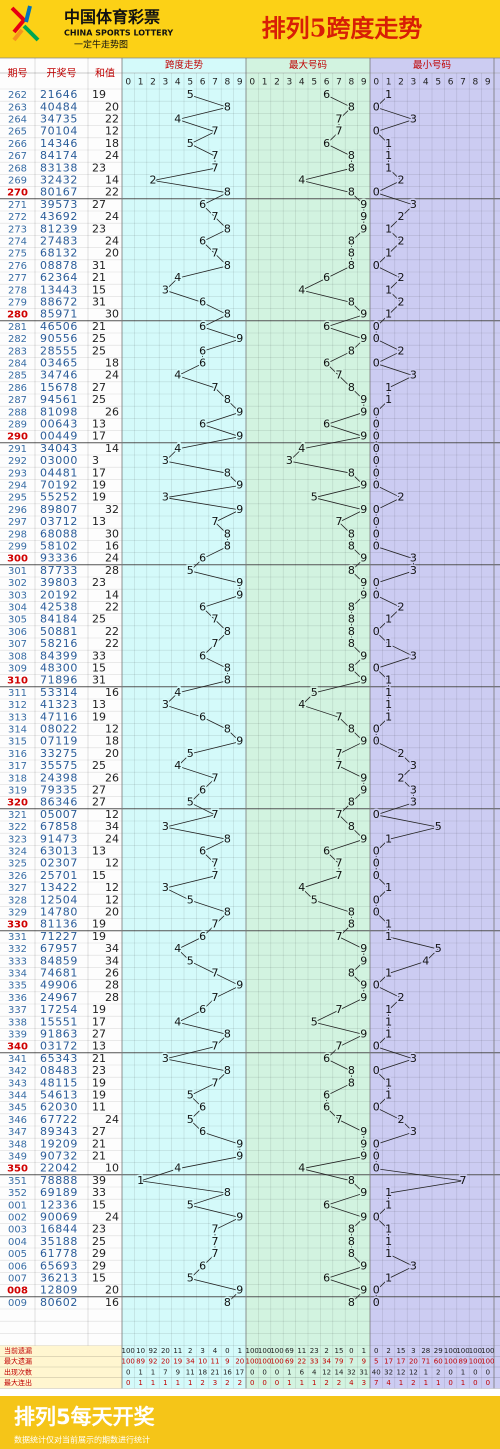 This screenshot has width=500, height=1449. Describe the element at coordinates (112, 448) in the screenshot. I see `sum-value: 14` at that location.